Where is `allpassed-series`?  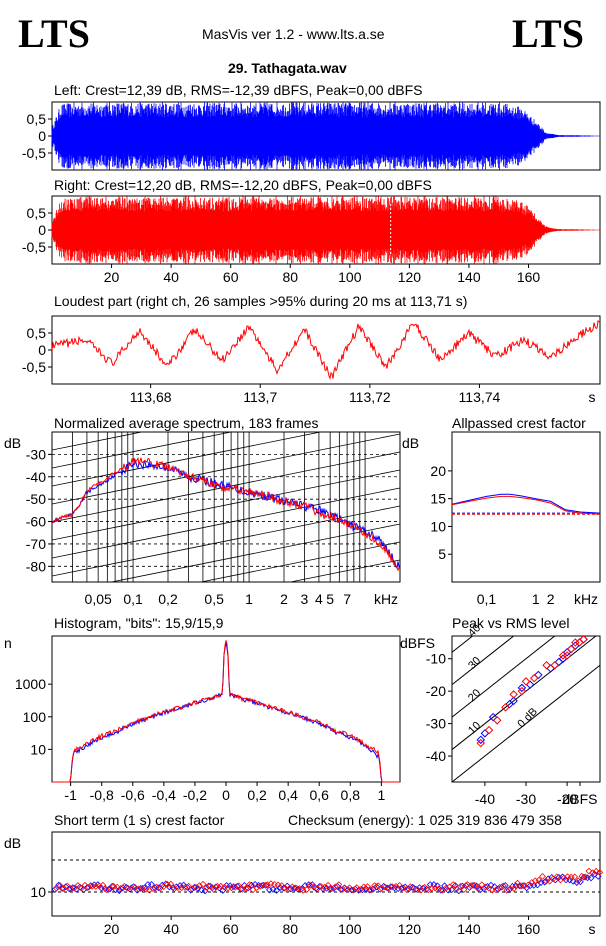
allpassed-series is located at coordinates (526, 505).